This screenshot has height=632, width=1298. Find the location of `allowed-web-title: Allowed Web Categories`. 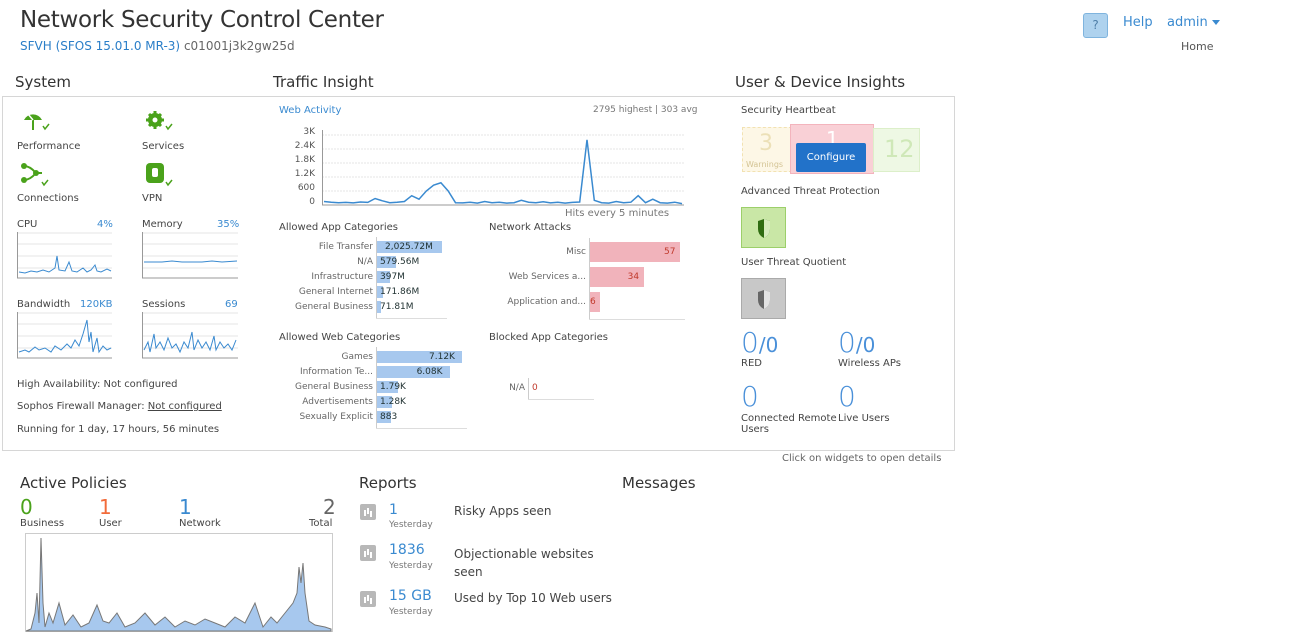

allowed-web-title: Allowed Web Categories is located at coordinates (340, 337).